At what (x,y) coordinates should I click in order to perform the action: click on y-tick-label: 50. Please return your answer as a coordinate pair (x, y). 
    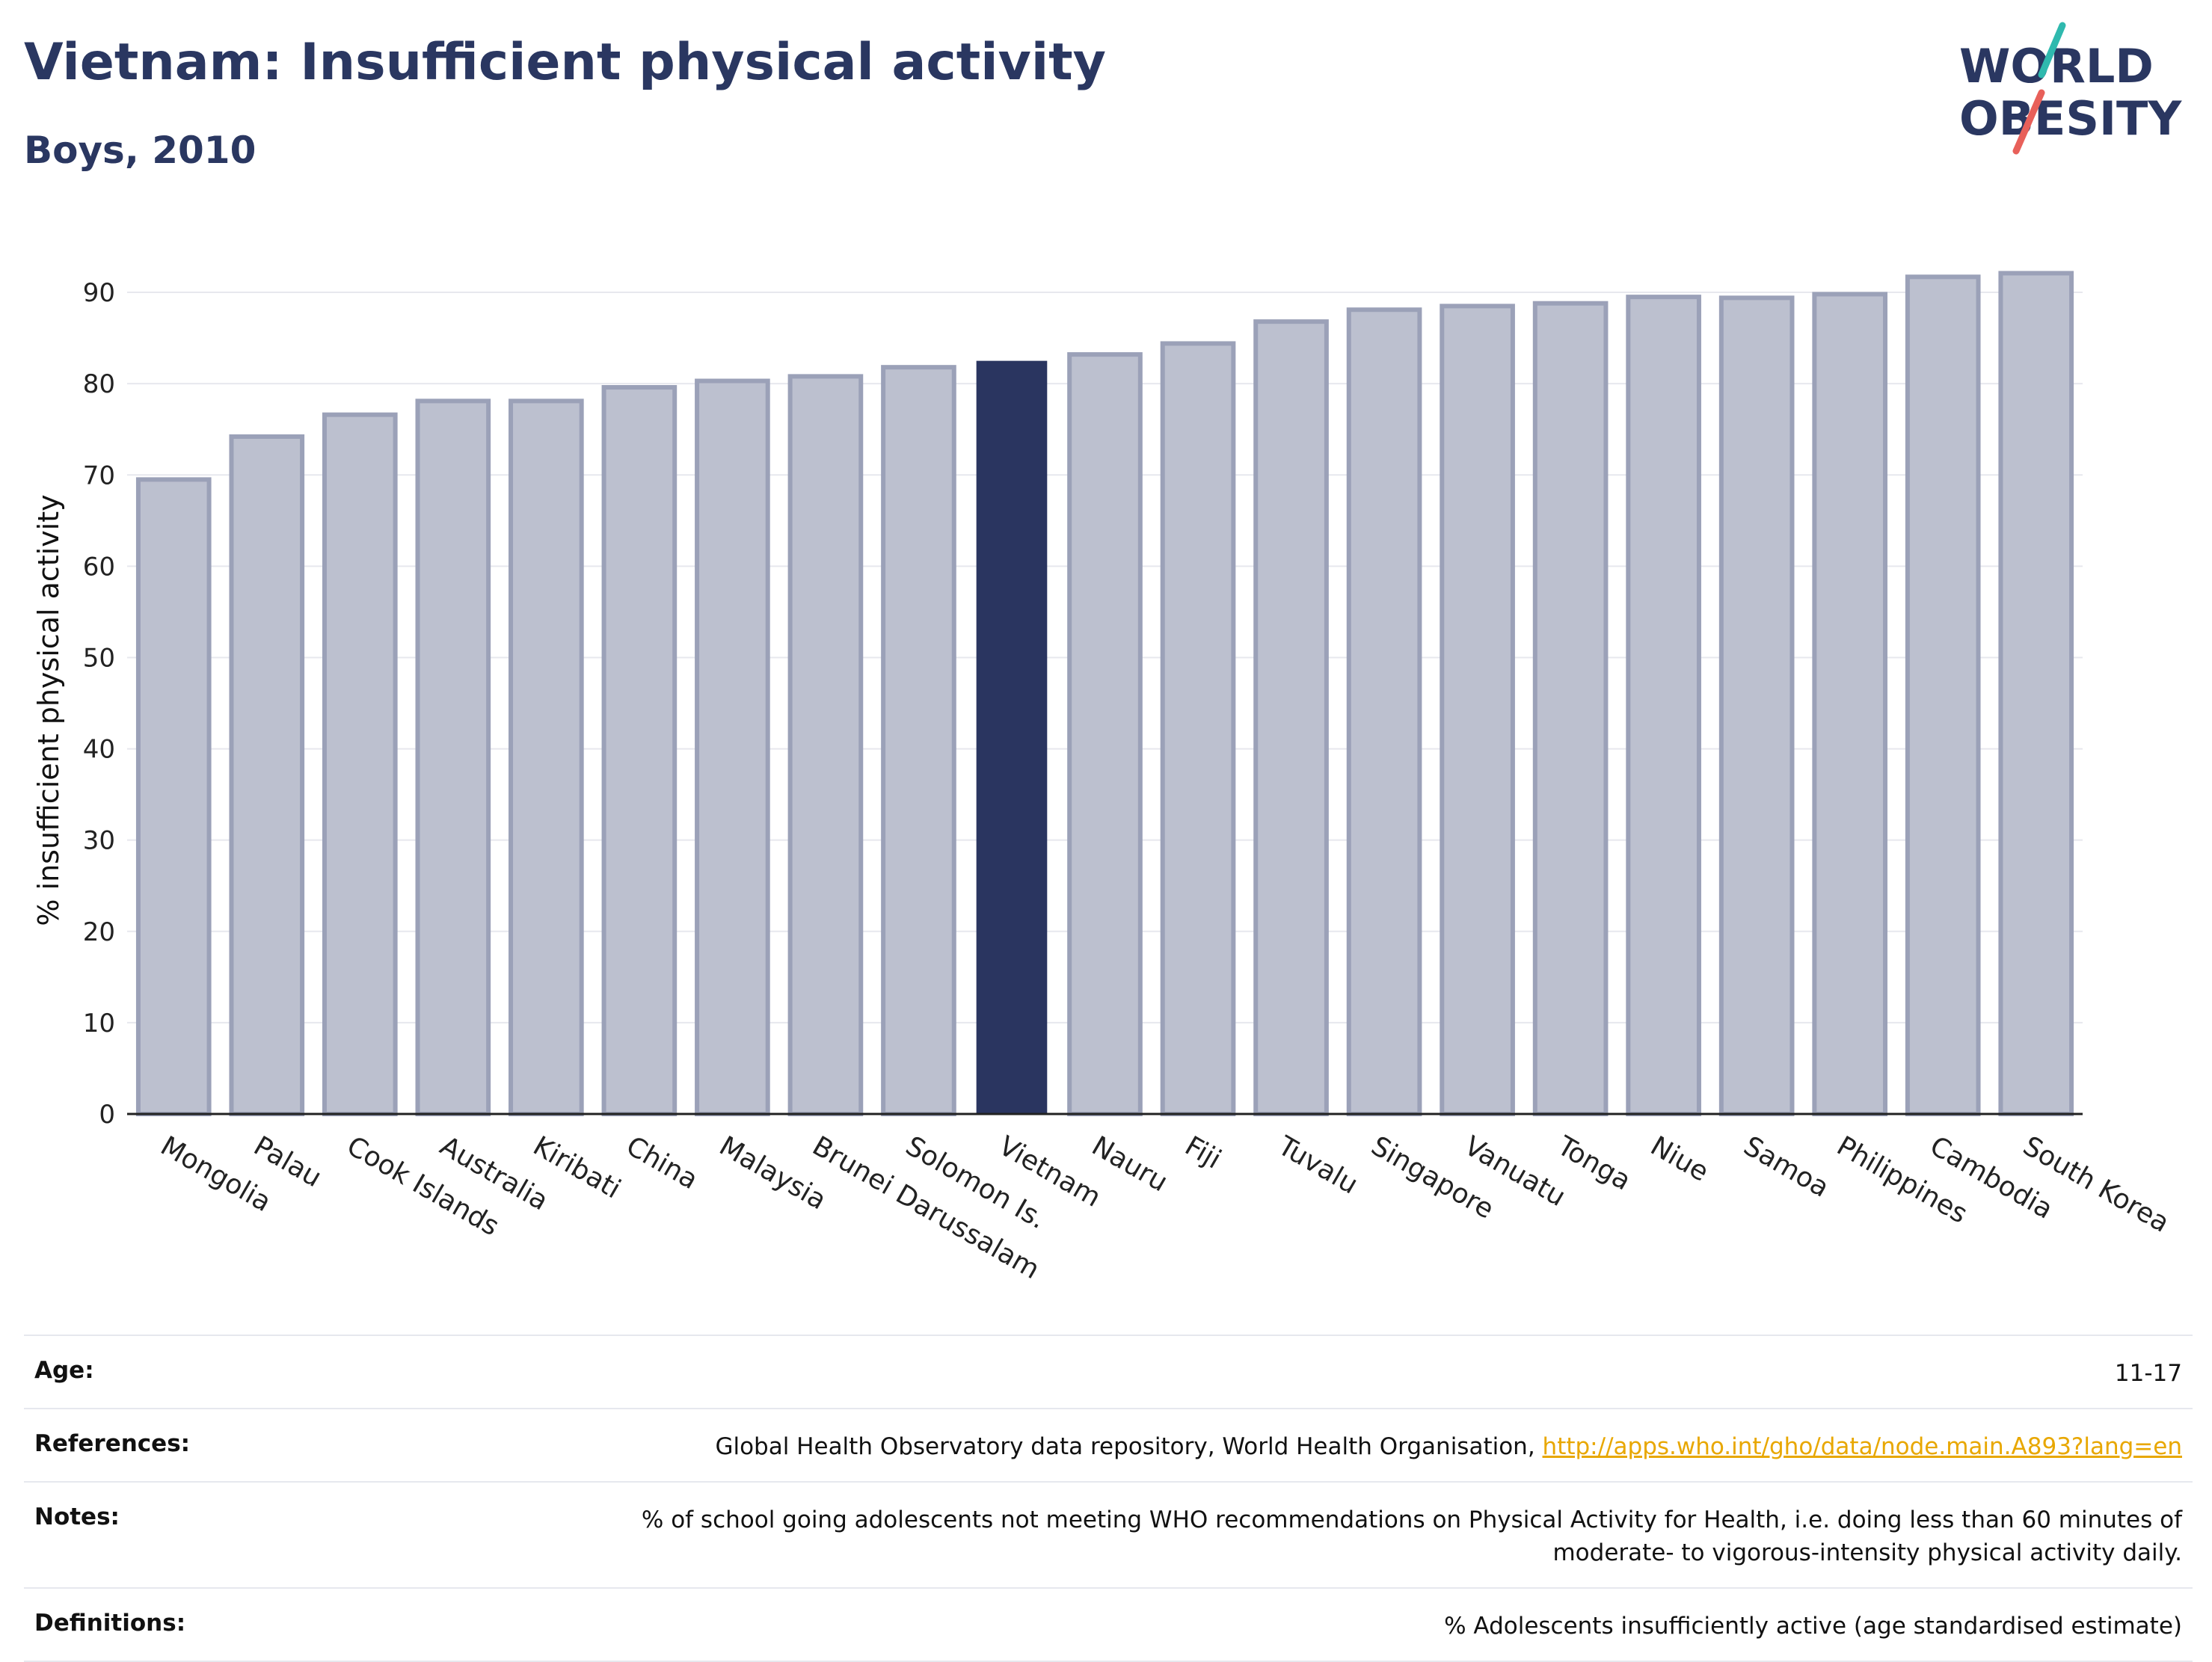
    Looking at the image, I should click on (99, 658).